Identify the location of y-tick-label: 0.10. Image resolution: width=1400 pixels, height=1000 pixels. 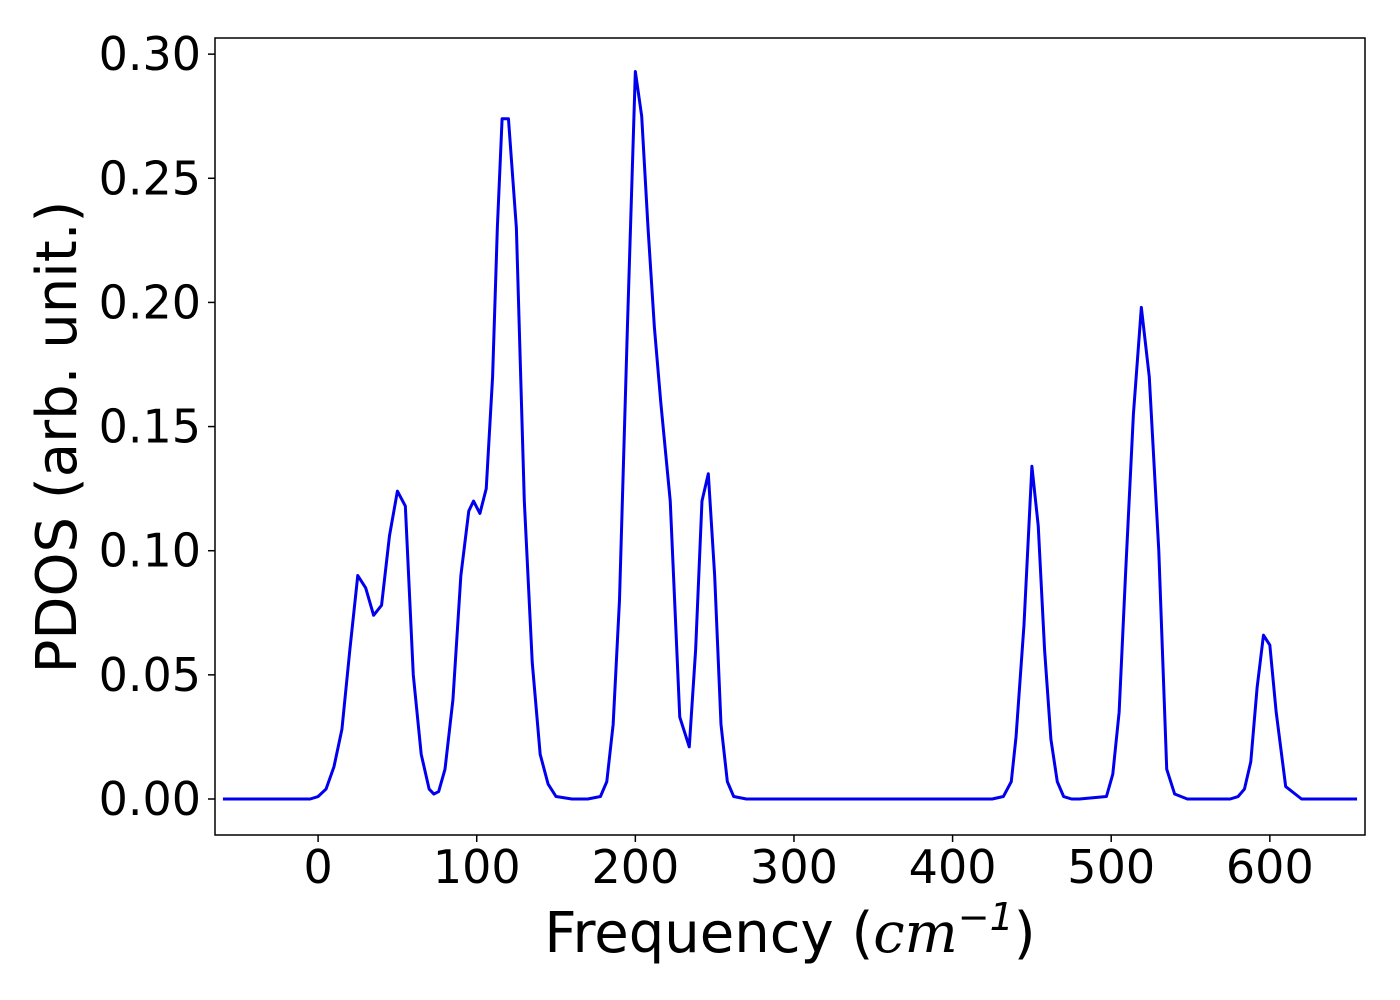
(150, 551).